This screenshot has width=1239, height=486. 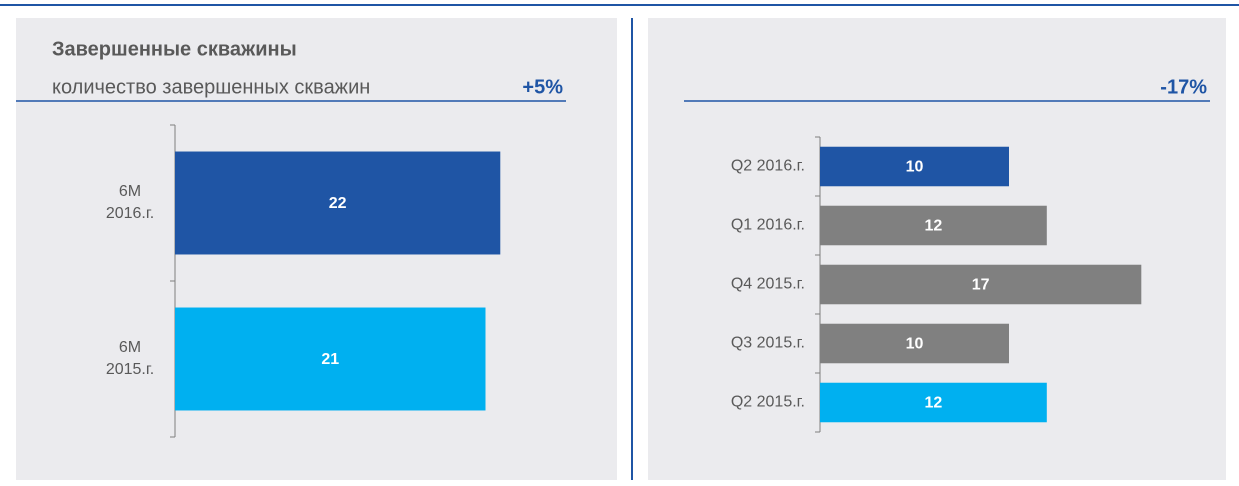 I want to click on value-label: 17, so click(x=981, y=285).